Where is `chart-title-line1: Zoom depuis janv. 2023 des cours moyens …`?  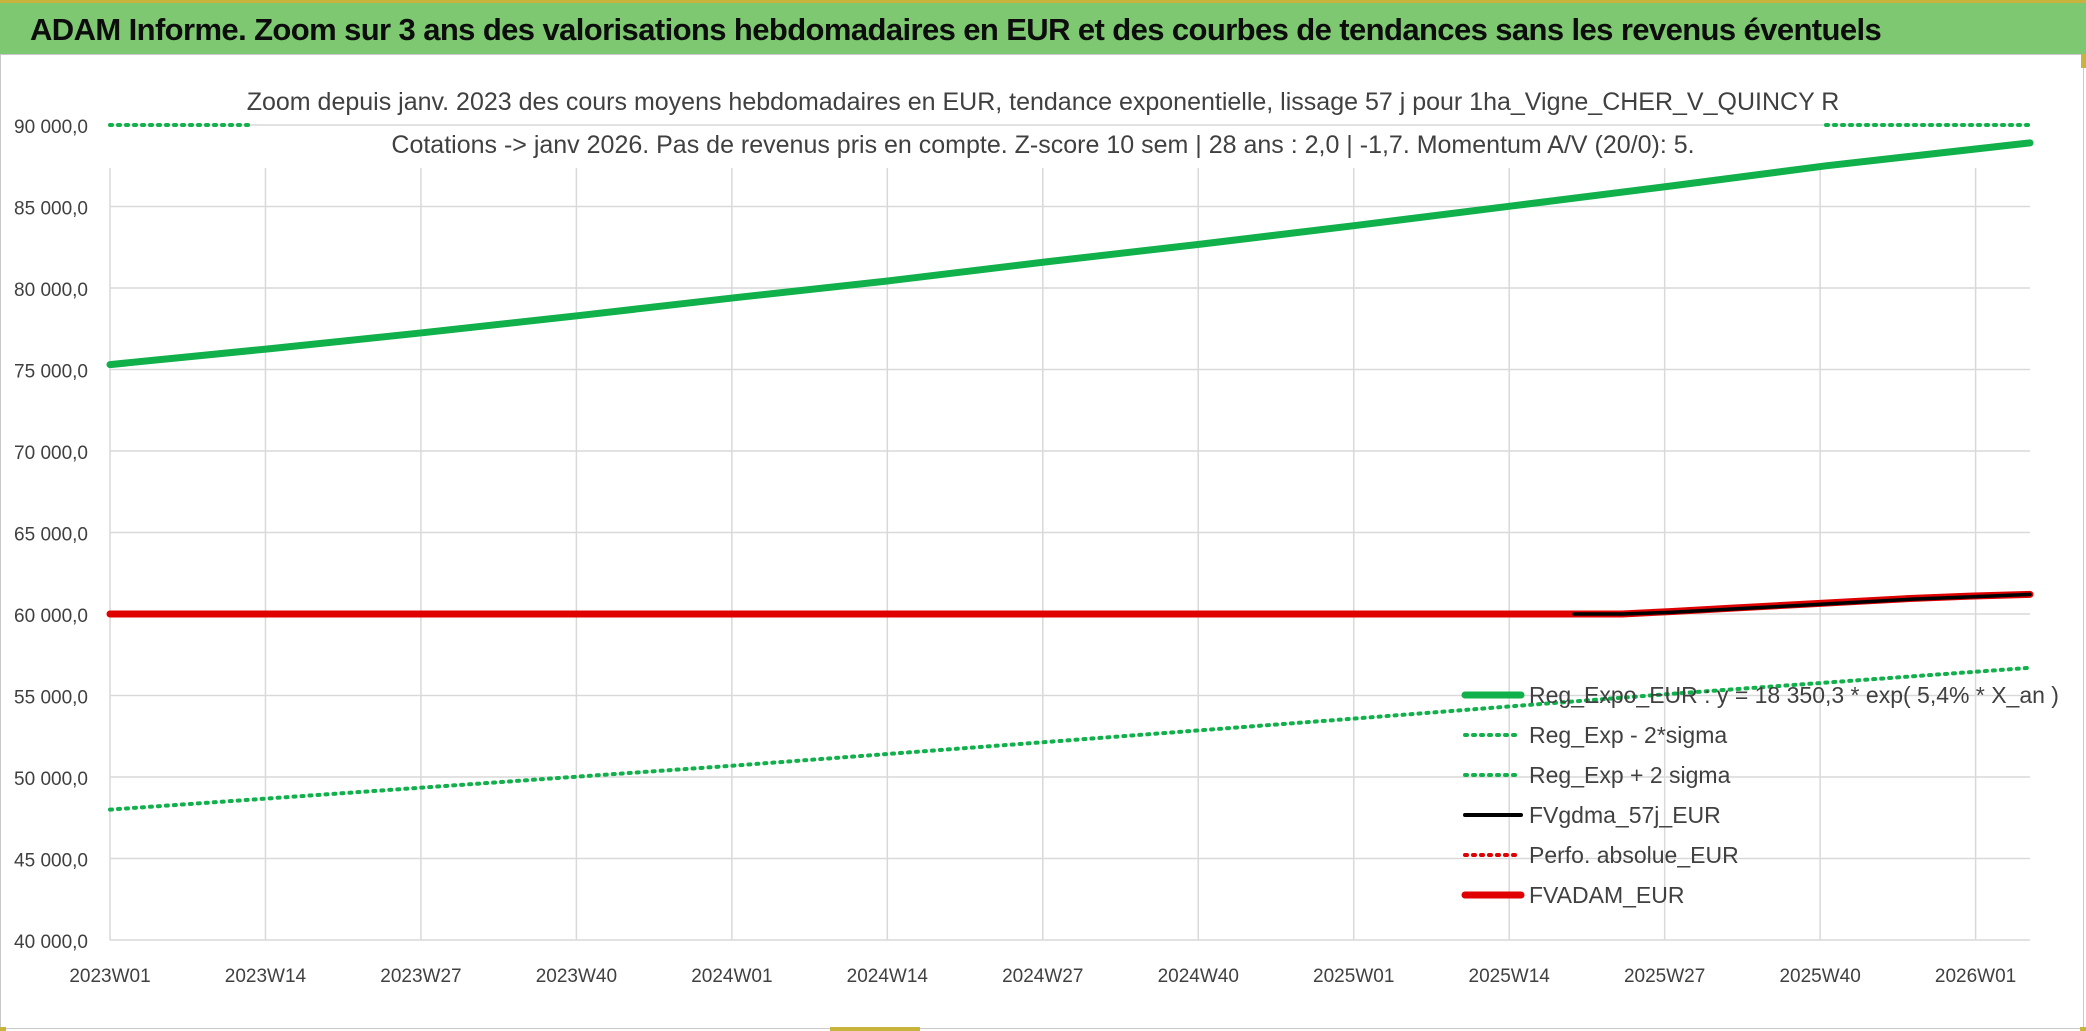
chart-title-line1: Zoom depuis janv. 2023 des cours moyens … is located at coordinates (1043, 102).